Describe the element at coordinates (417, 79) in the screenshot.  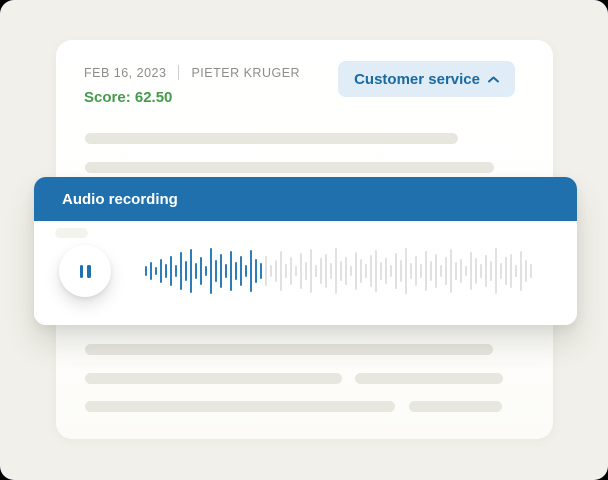
I see `category-label: Customer service` at that location.